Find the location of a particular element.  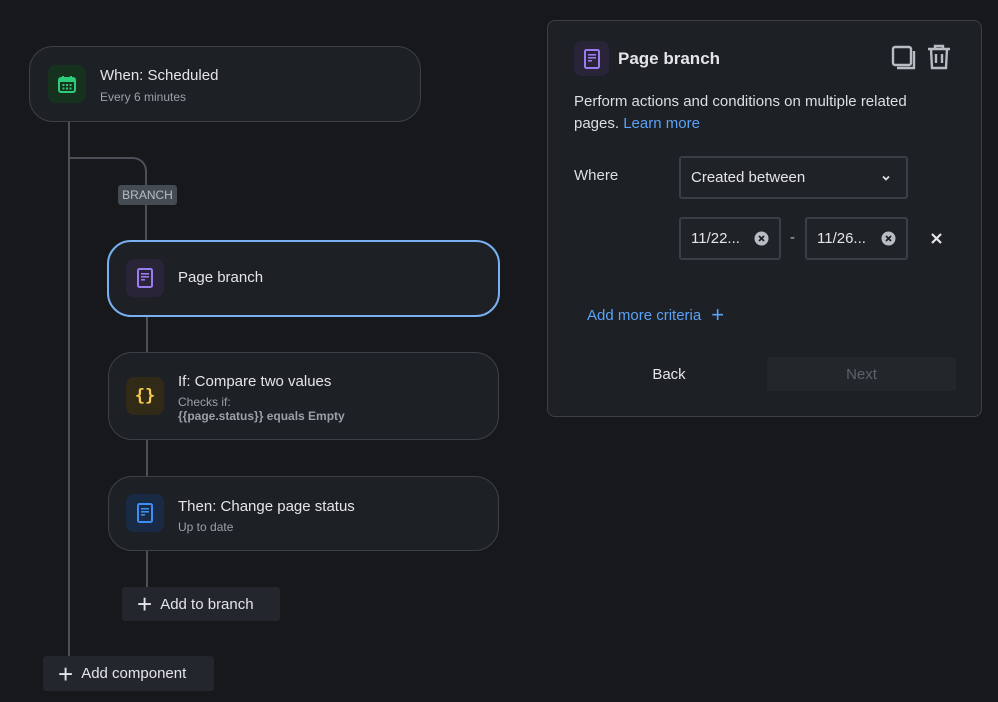

condition-select-value: Created between is located at coordinates (748, 177).